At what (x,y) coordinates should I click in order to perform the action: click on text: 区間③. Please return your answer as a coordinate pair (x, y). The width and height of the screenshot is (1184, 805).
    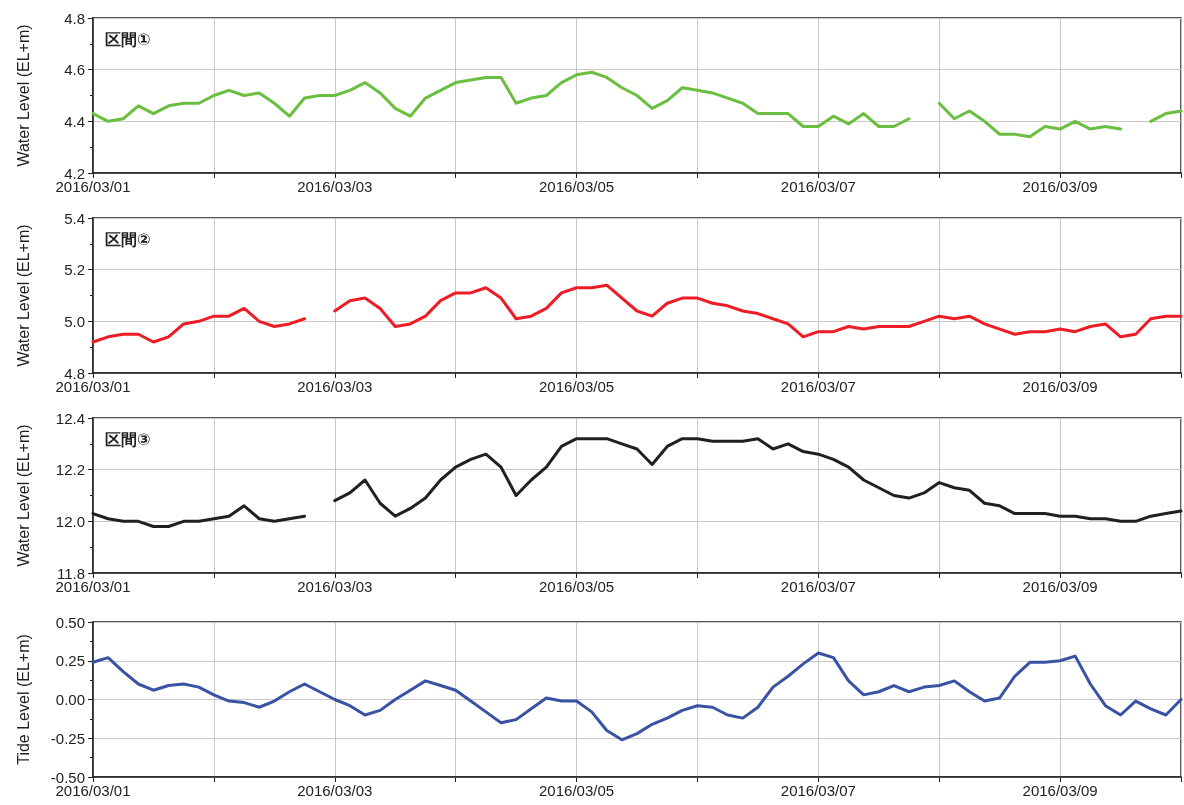
    Looking at the image, I should click on (128, 439).